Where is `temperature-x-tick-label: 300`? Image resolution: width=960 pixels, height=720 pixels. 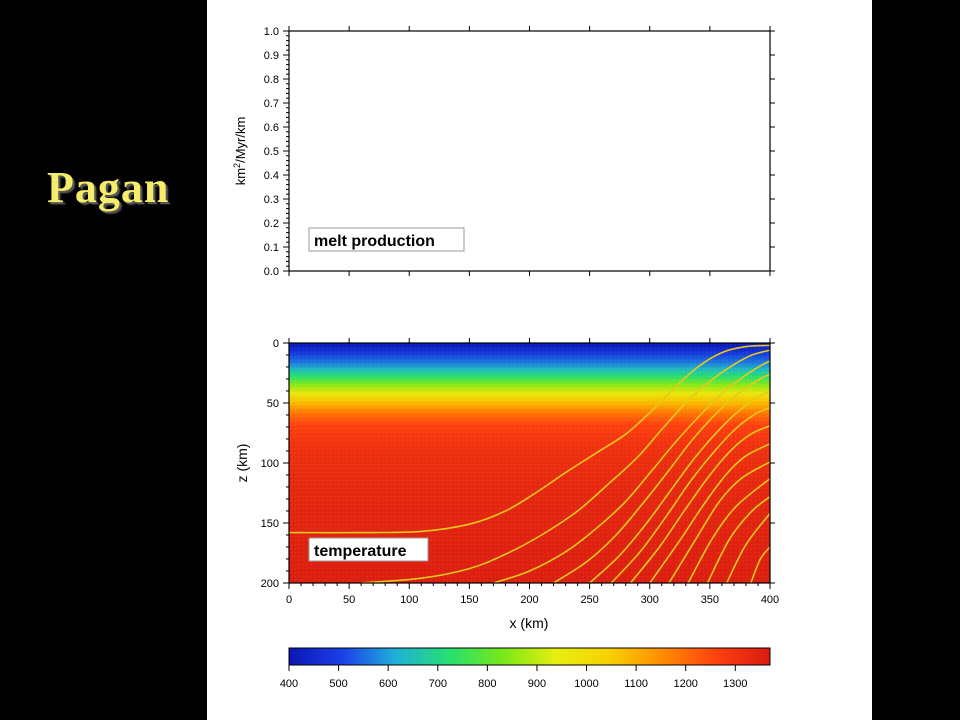 temperature-x-tick-label: 300 is located at coordinates (650, 600).